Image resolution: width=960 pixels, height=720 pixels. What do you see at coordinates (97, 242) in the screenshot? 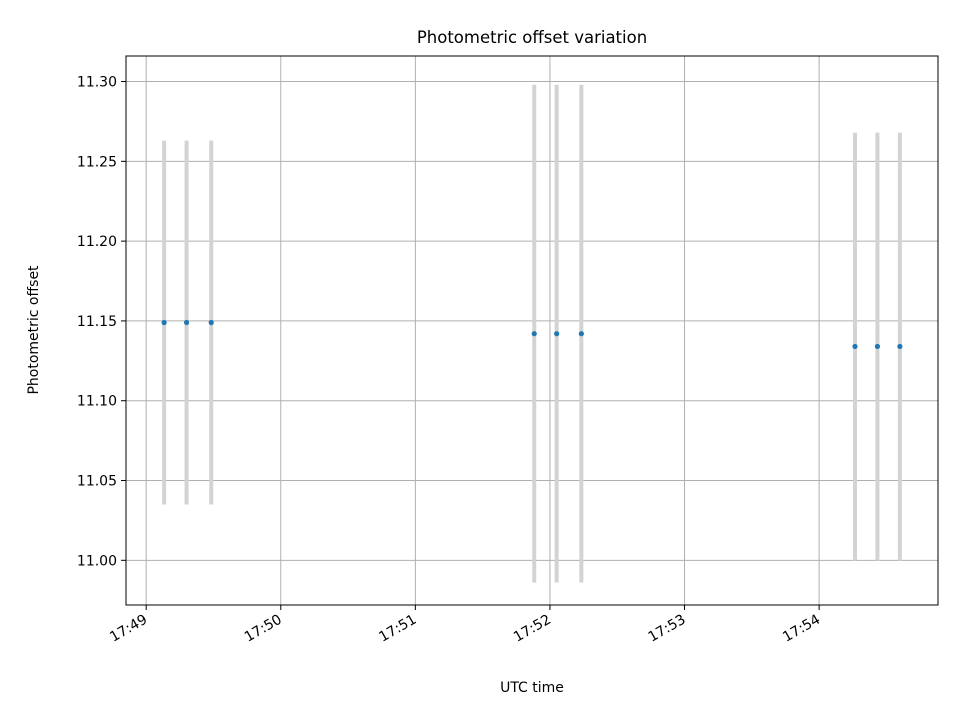
I see `y-tick-label: 11.20` at bounding box center [97, 242].